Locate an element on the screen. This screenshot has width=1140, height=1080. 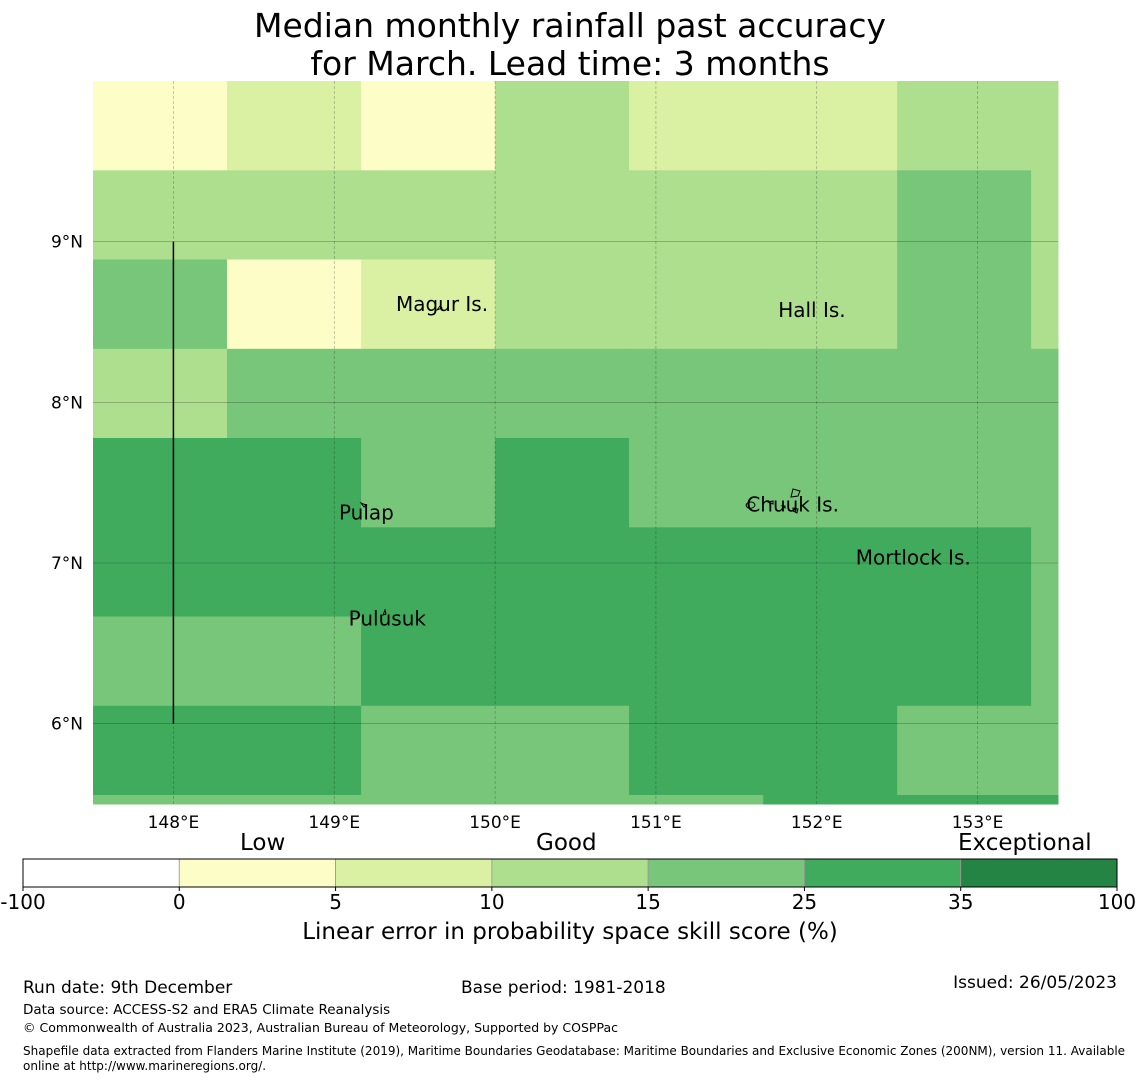
title-line-1: Median monthly rainfall past accuracy is located at coordinates (570, 25).